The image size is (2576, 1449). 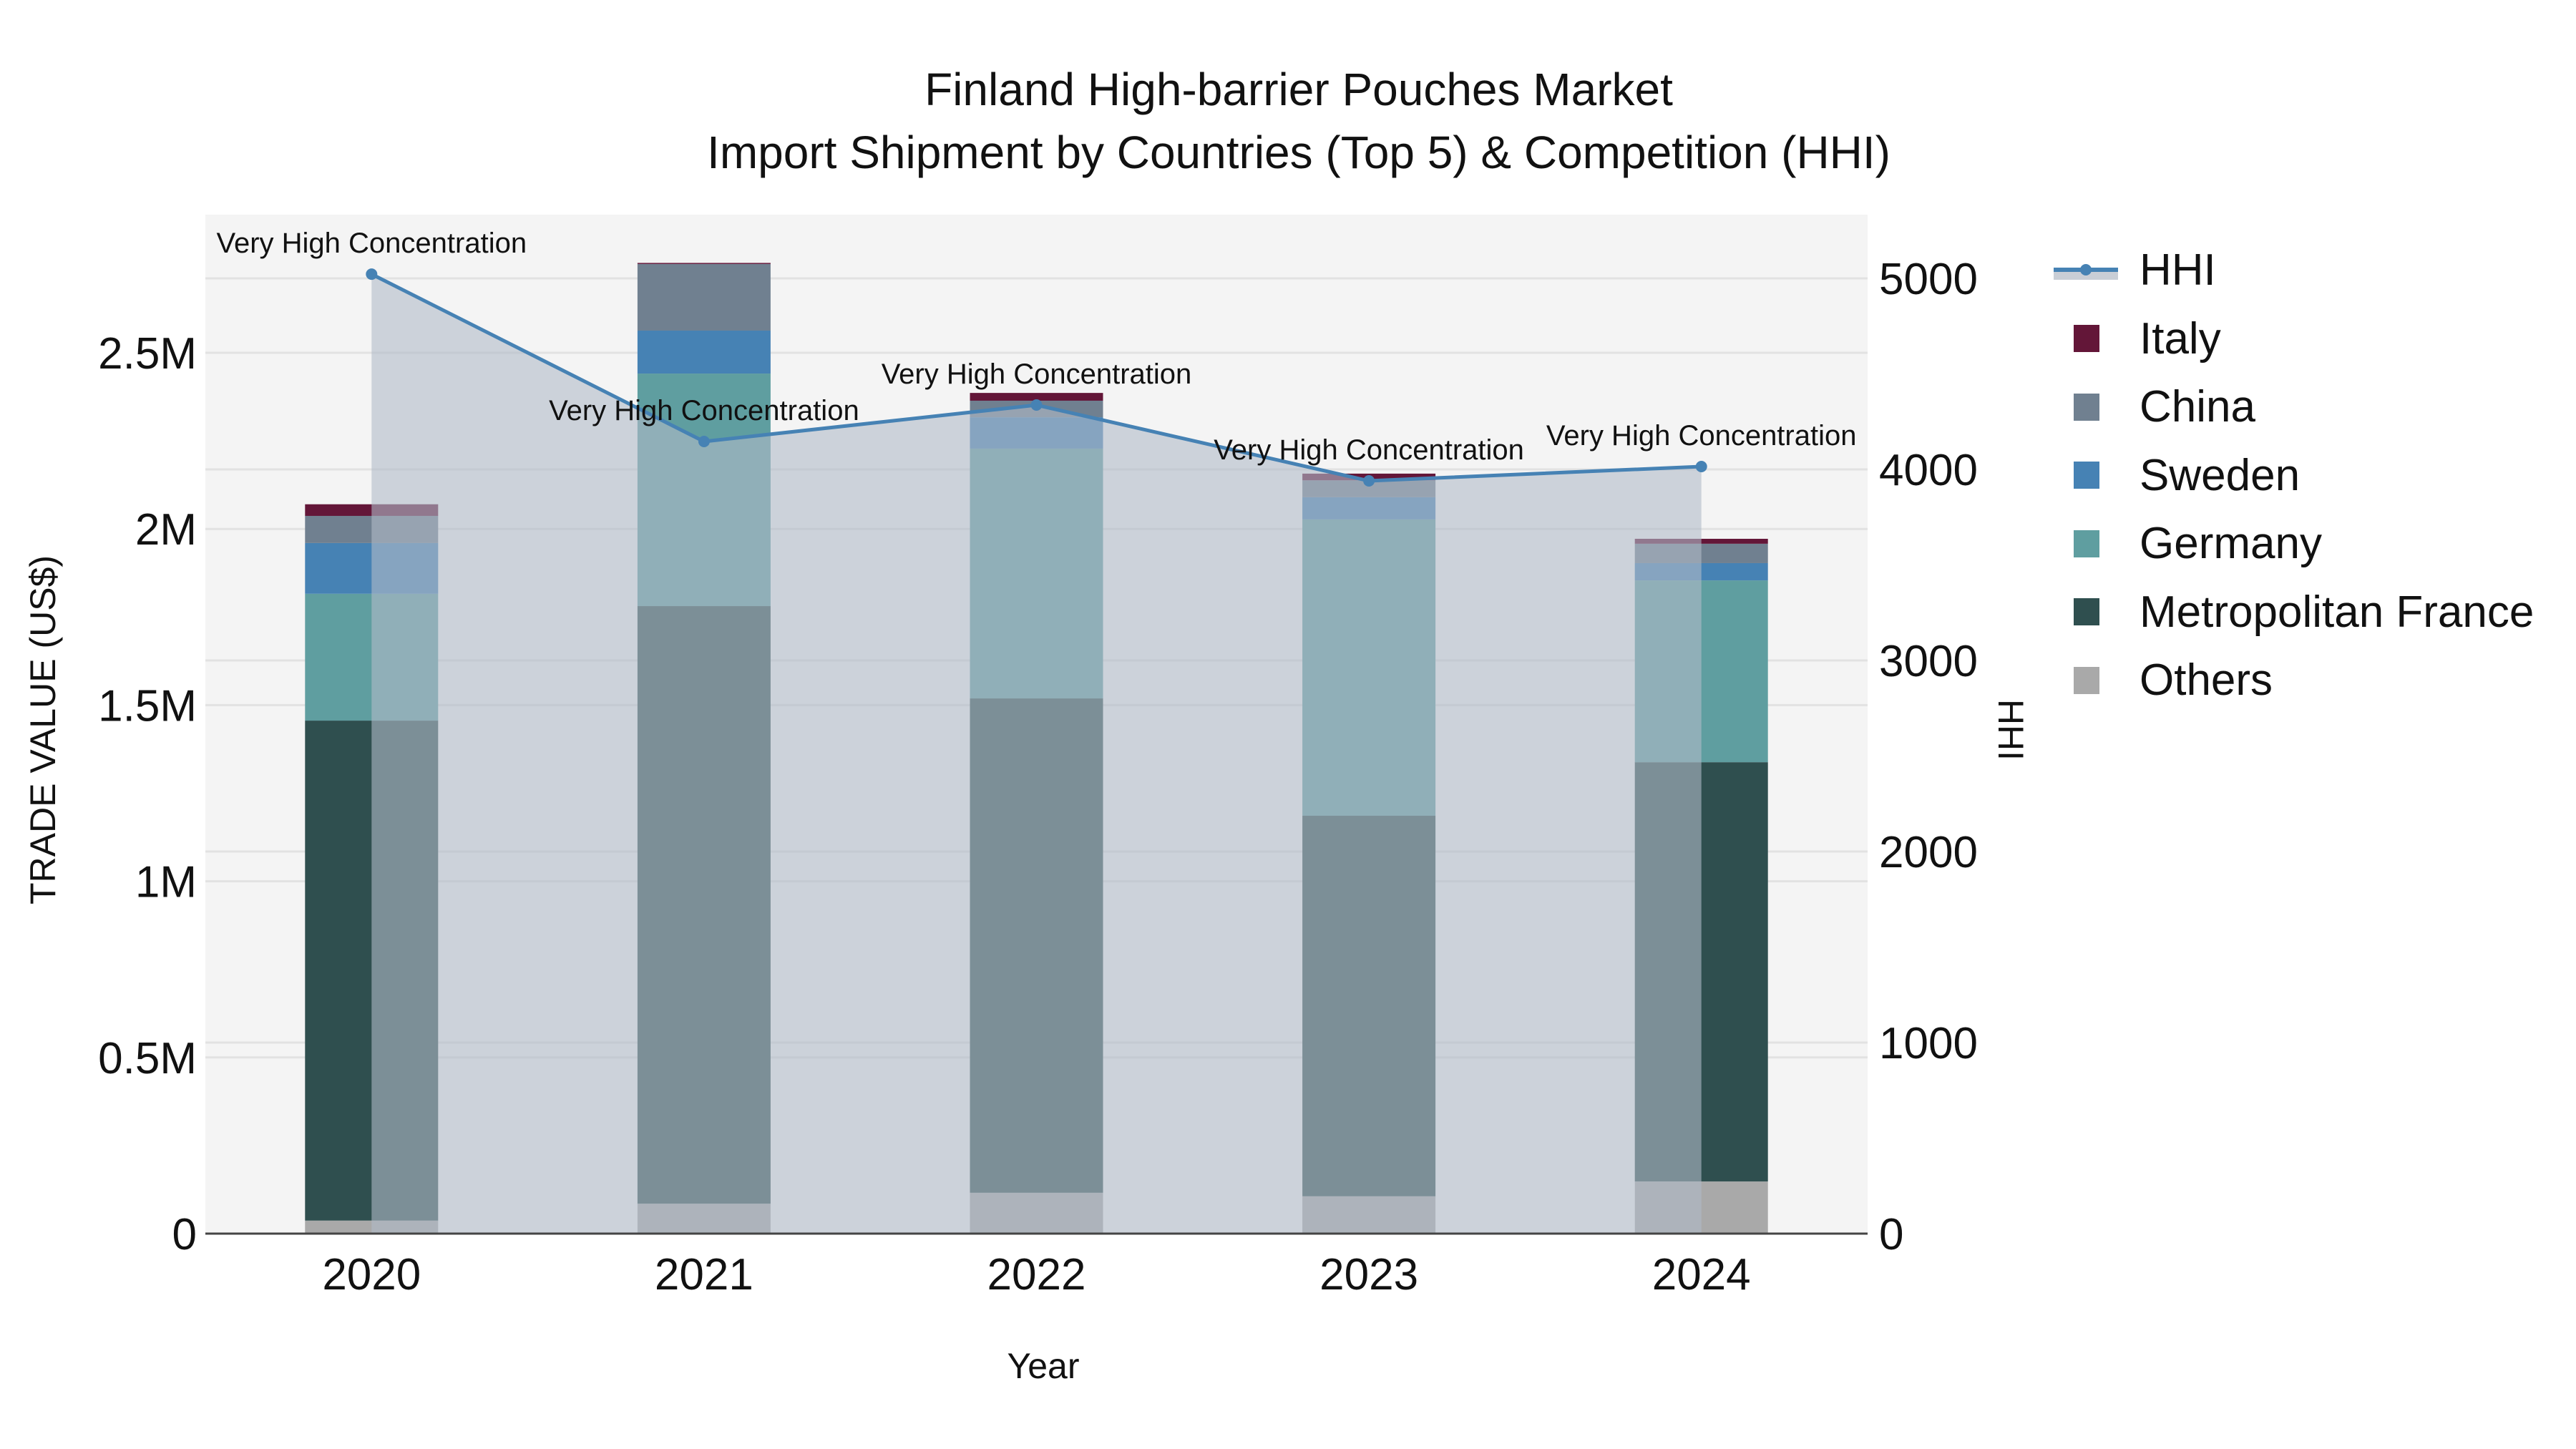 I want to click on y2-tick-label: 3000, so click(x=1928, y=661).